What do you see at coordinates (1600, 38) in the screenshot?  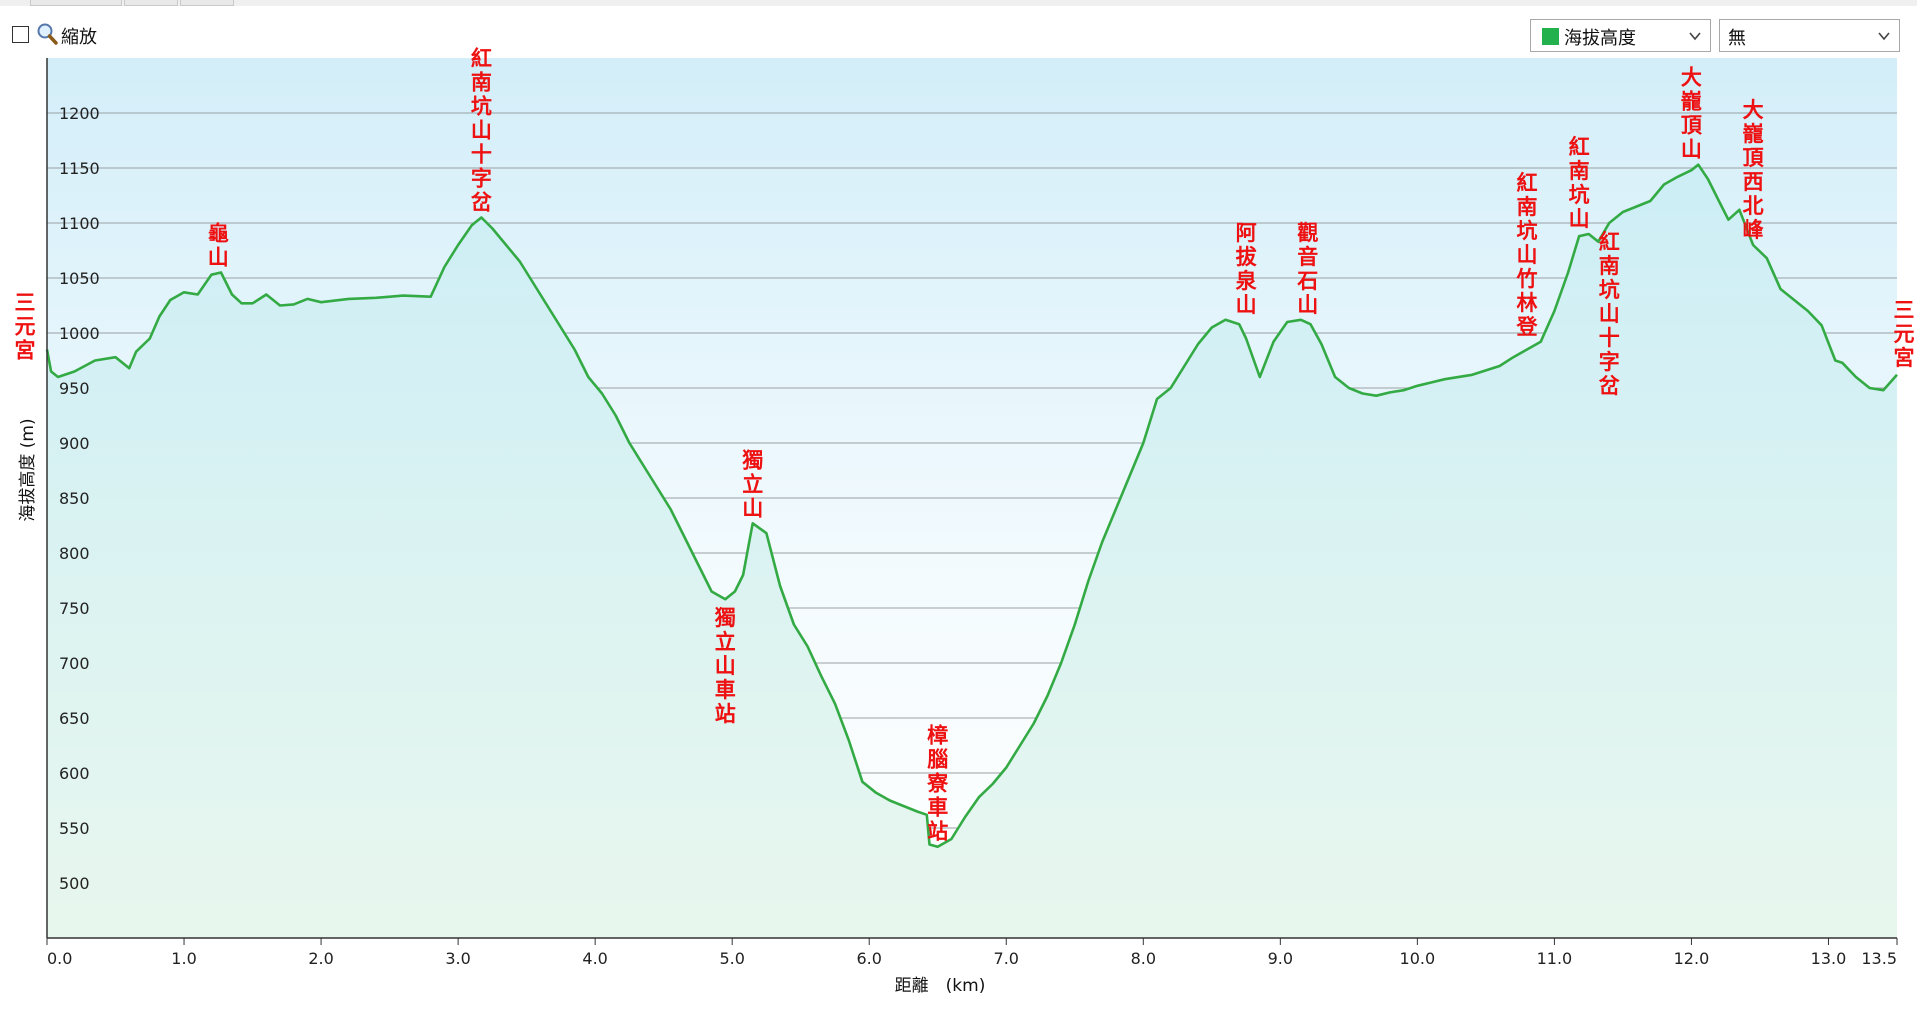 I see `series-select-value: 海拔高度` at bounding box center [1600, 38].